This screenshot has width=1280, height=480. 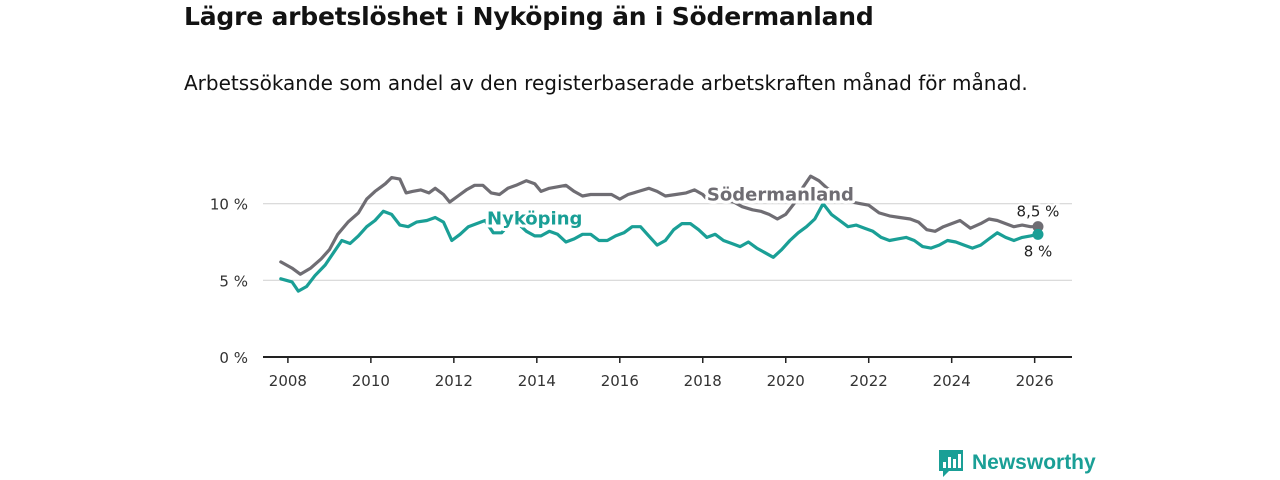 What do you see at coordinates (1038, 234) in the screenshot?
I see `series-endpoint-nykoping` at bounding box center [1038, 234].